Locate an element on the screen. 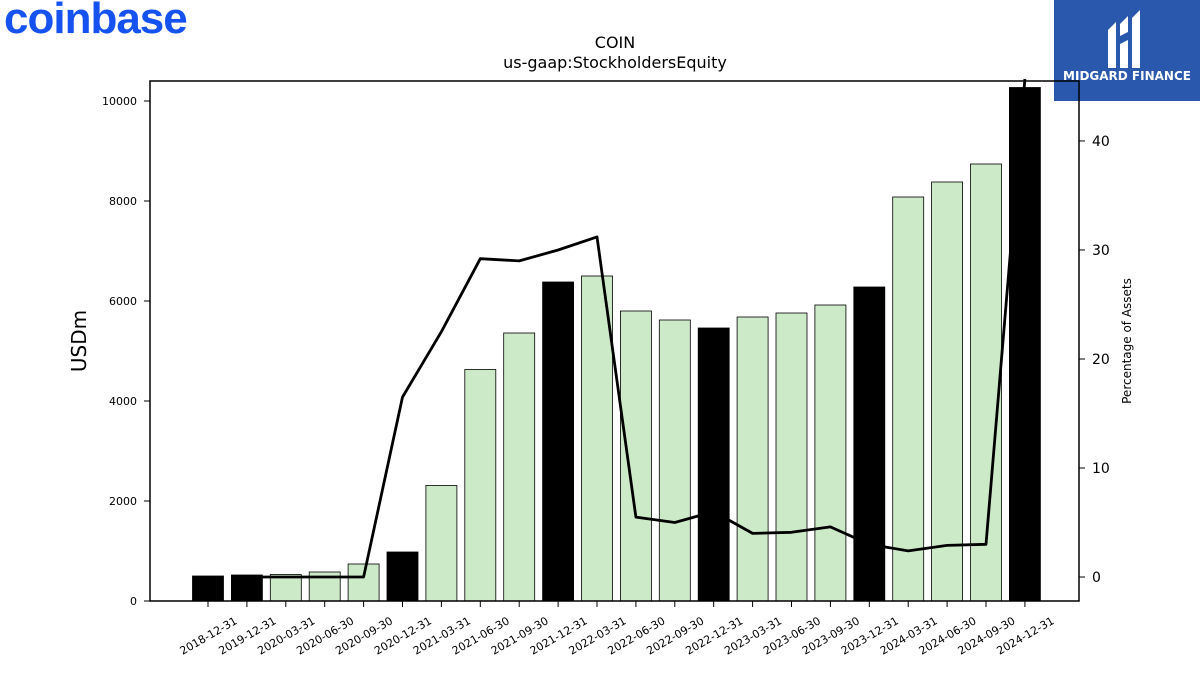  y-tick-label: 8000 is located at coordinates (123, 201).